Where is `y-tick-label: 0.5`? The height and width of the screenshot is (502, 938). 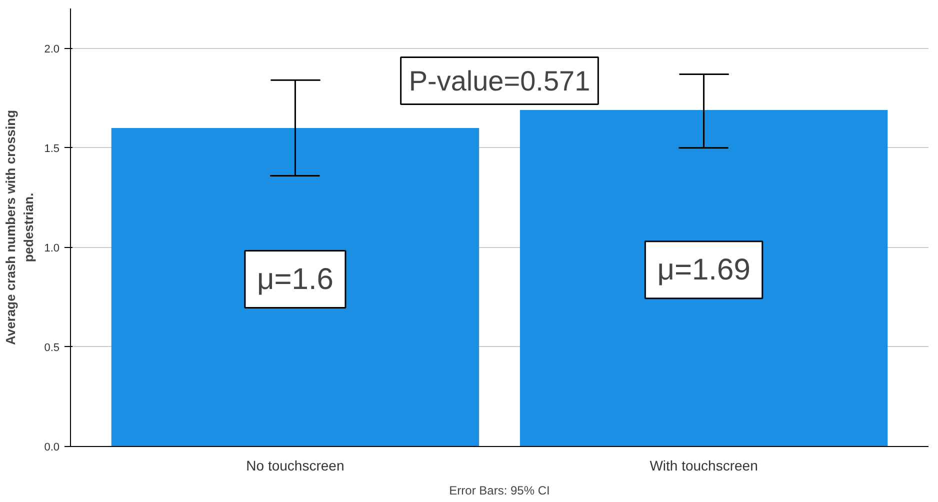 y-tick-label: 0.5 is located at coordinates (52, 348).